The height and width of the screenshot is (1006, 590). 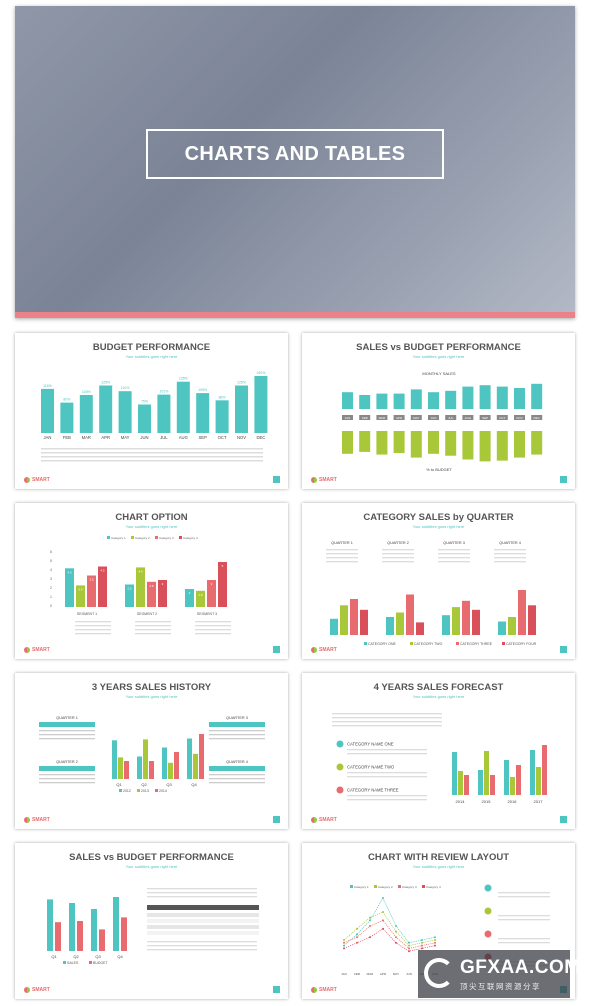 What do you see at coordinates (54, 956) in the screenshot?
I see `x-tick-label: Q1` at bounding box center [54, 956].